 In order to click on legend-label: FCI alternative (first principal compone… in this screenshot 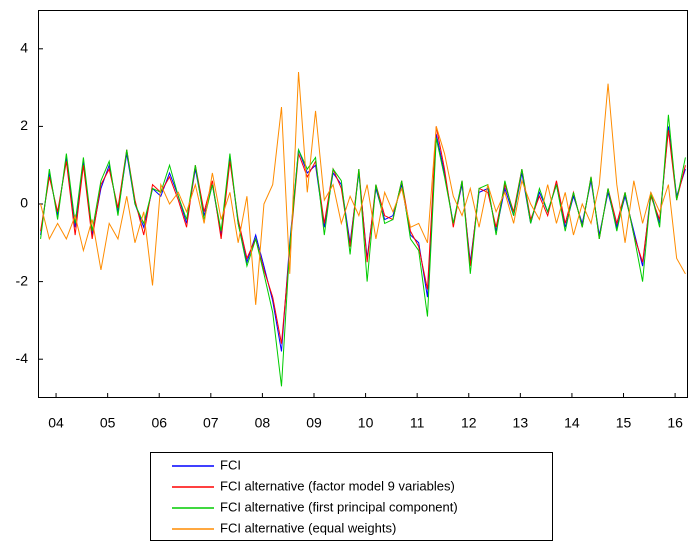, I will do `click(339, 506)`.